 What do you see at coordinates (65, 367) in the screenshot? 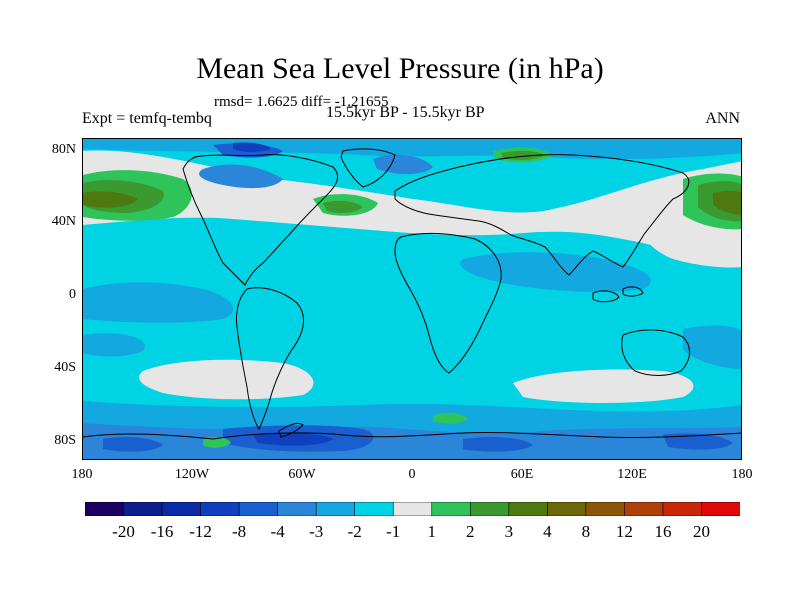
I see `lat-tick-40s: 40S` at bounding box center [65, 367].